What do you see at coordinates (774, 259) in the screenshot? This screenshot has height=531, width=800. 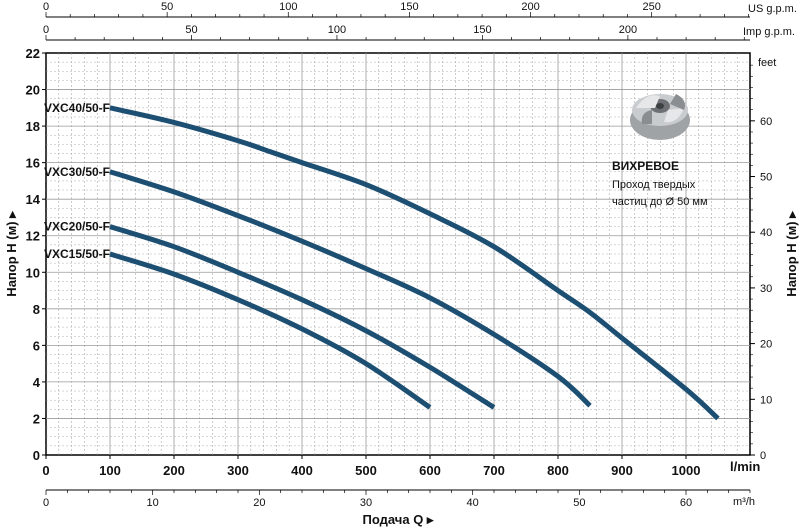 I see `y-axis-right-feet: 0 10 20 30 40 50 60 feet Напор H (м) ▸` at bounding box center [774, 259].